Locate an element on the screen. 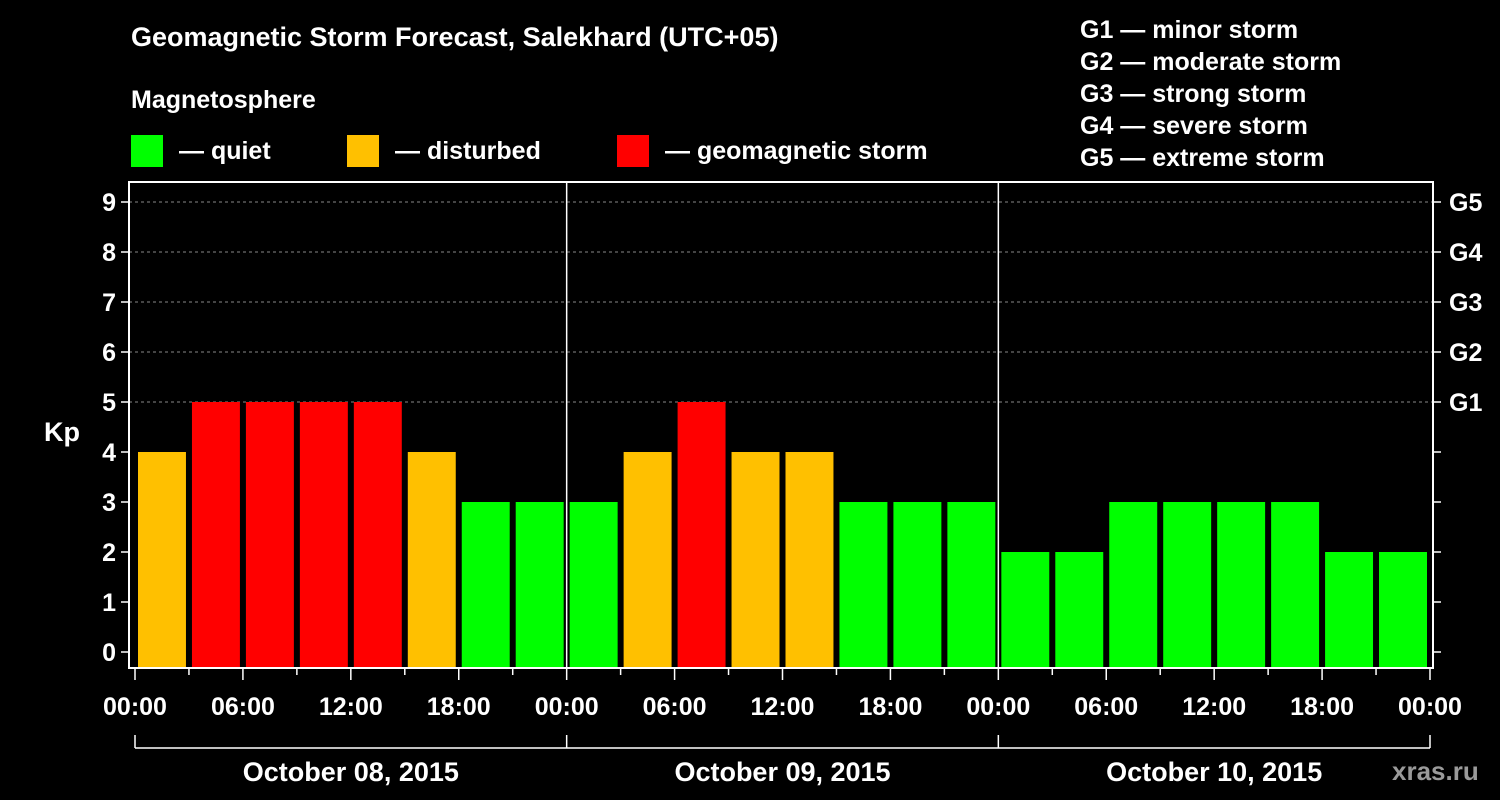  y-tick-label: 1 is located at coordinates (109, 603).